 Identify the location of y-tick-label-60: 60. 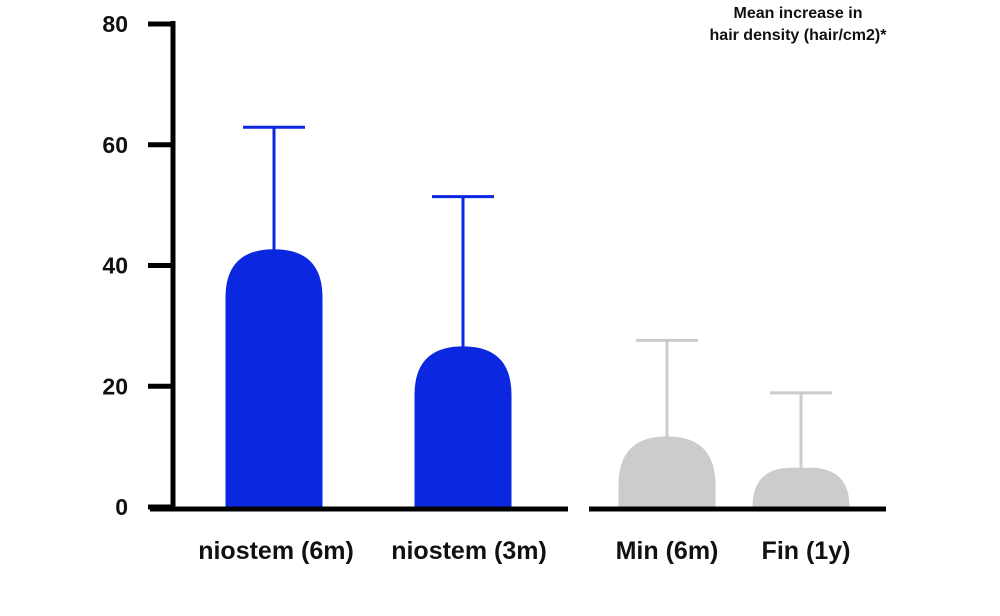
(115, 145).